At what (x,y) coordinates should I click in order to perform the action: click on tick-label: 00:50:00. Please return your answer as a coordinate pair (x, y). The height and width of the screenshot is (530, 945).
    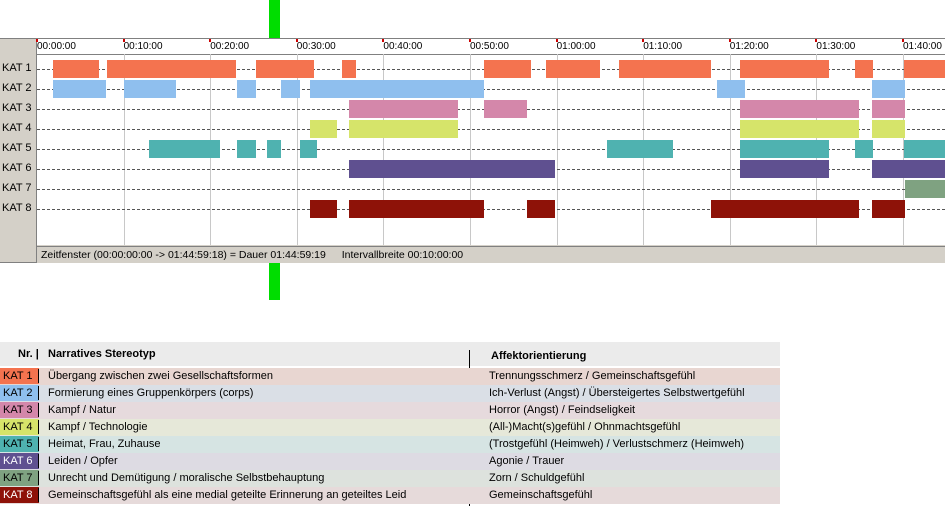
    Looking at the image, I should click on (489, 46).